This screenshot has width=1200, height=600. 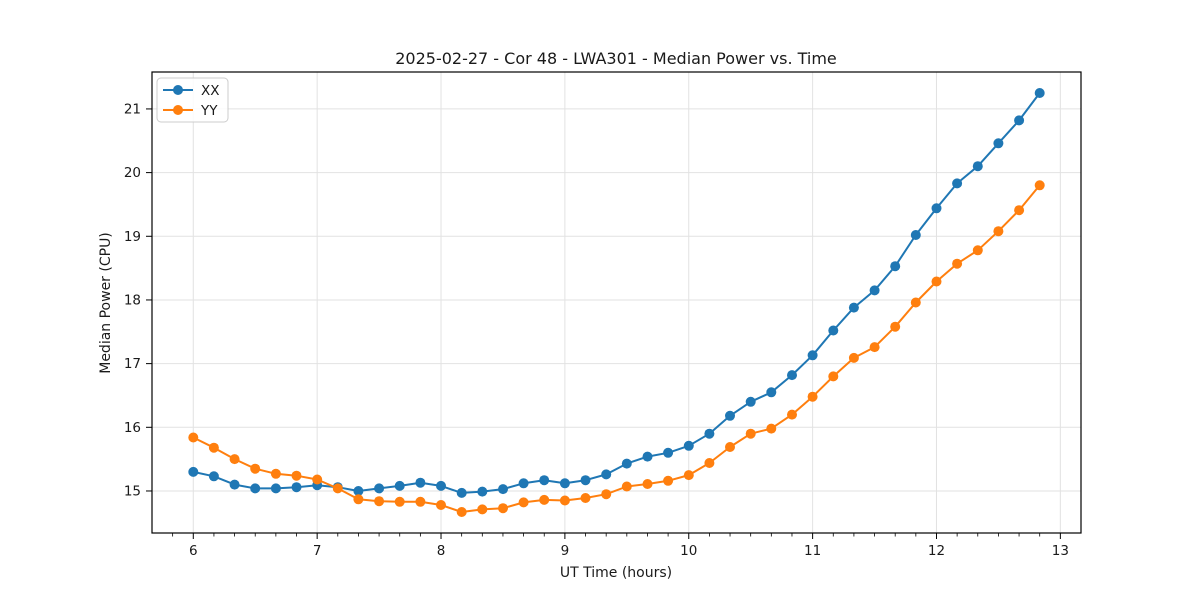 What do you see at coordinates (132, 428) in the screenshot?
I see `y-tick-label: 16` at bounding box center [132, 428].